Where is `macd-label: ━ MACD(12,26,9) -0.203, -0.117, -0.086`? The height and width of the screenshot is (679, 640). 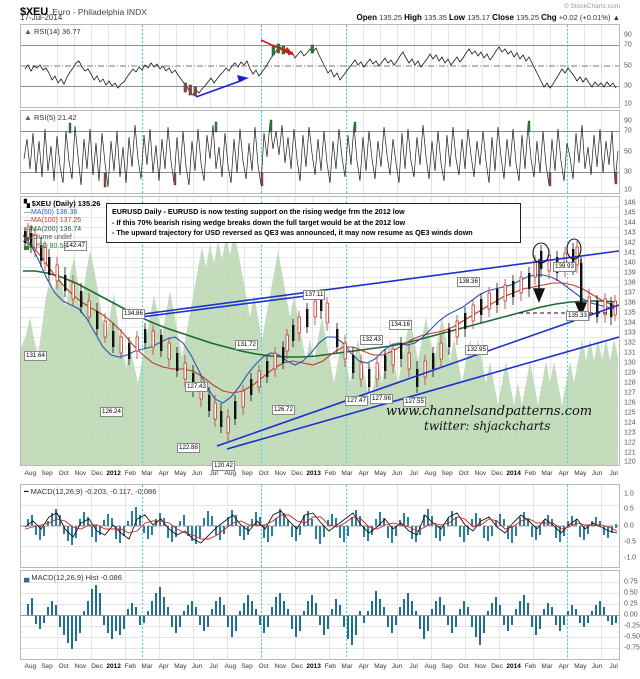 macd-label: ━ MACD(12,26,9) -0.203, -0.117, -0.086 is located at coordinates (90, 491).